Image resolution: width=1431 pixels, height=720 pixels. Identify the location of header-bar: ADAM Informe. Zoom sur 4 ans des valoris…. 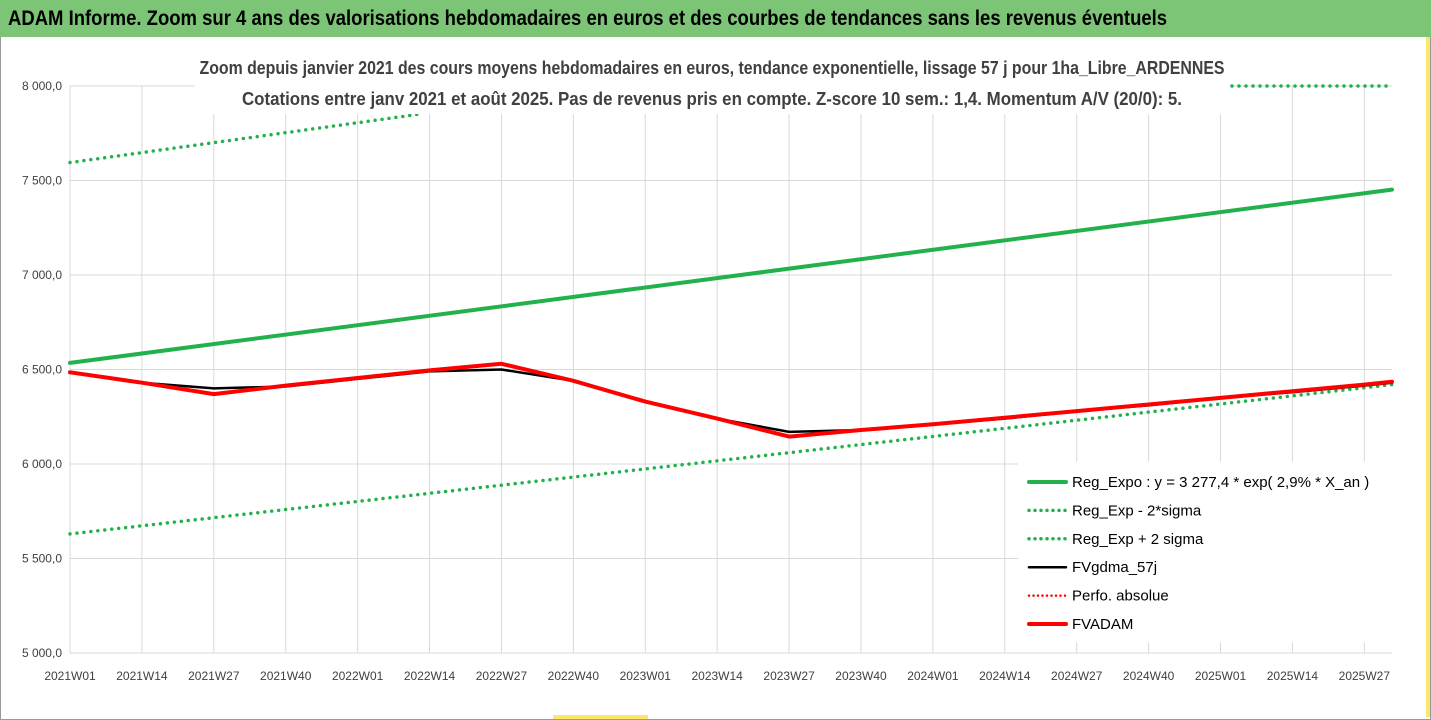
(715, 18).